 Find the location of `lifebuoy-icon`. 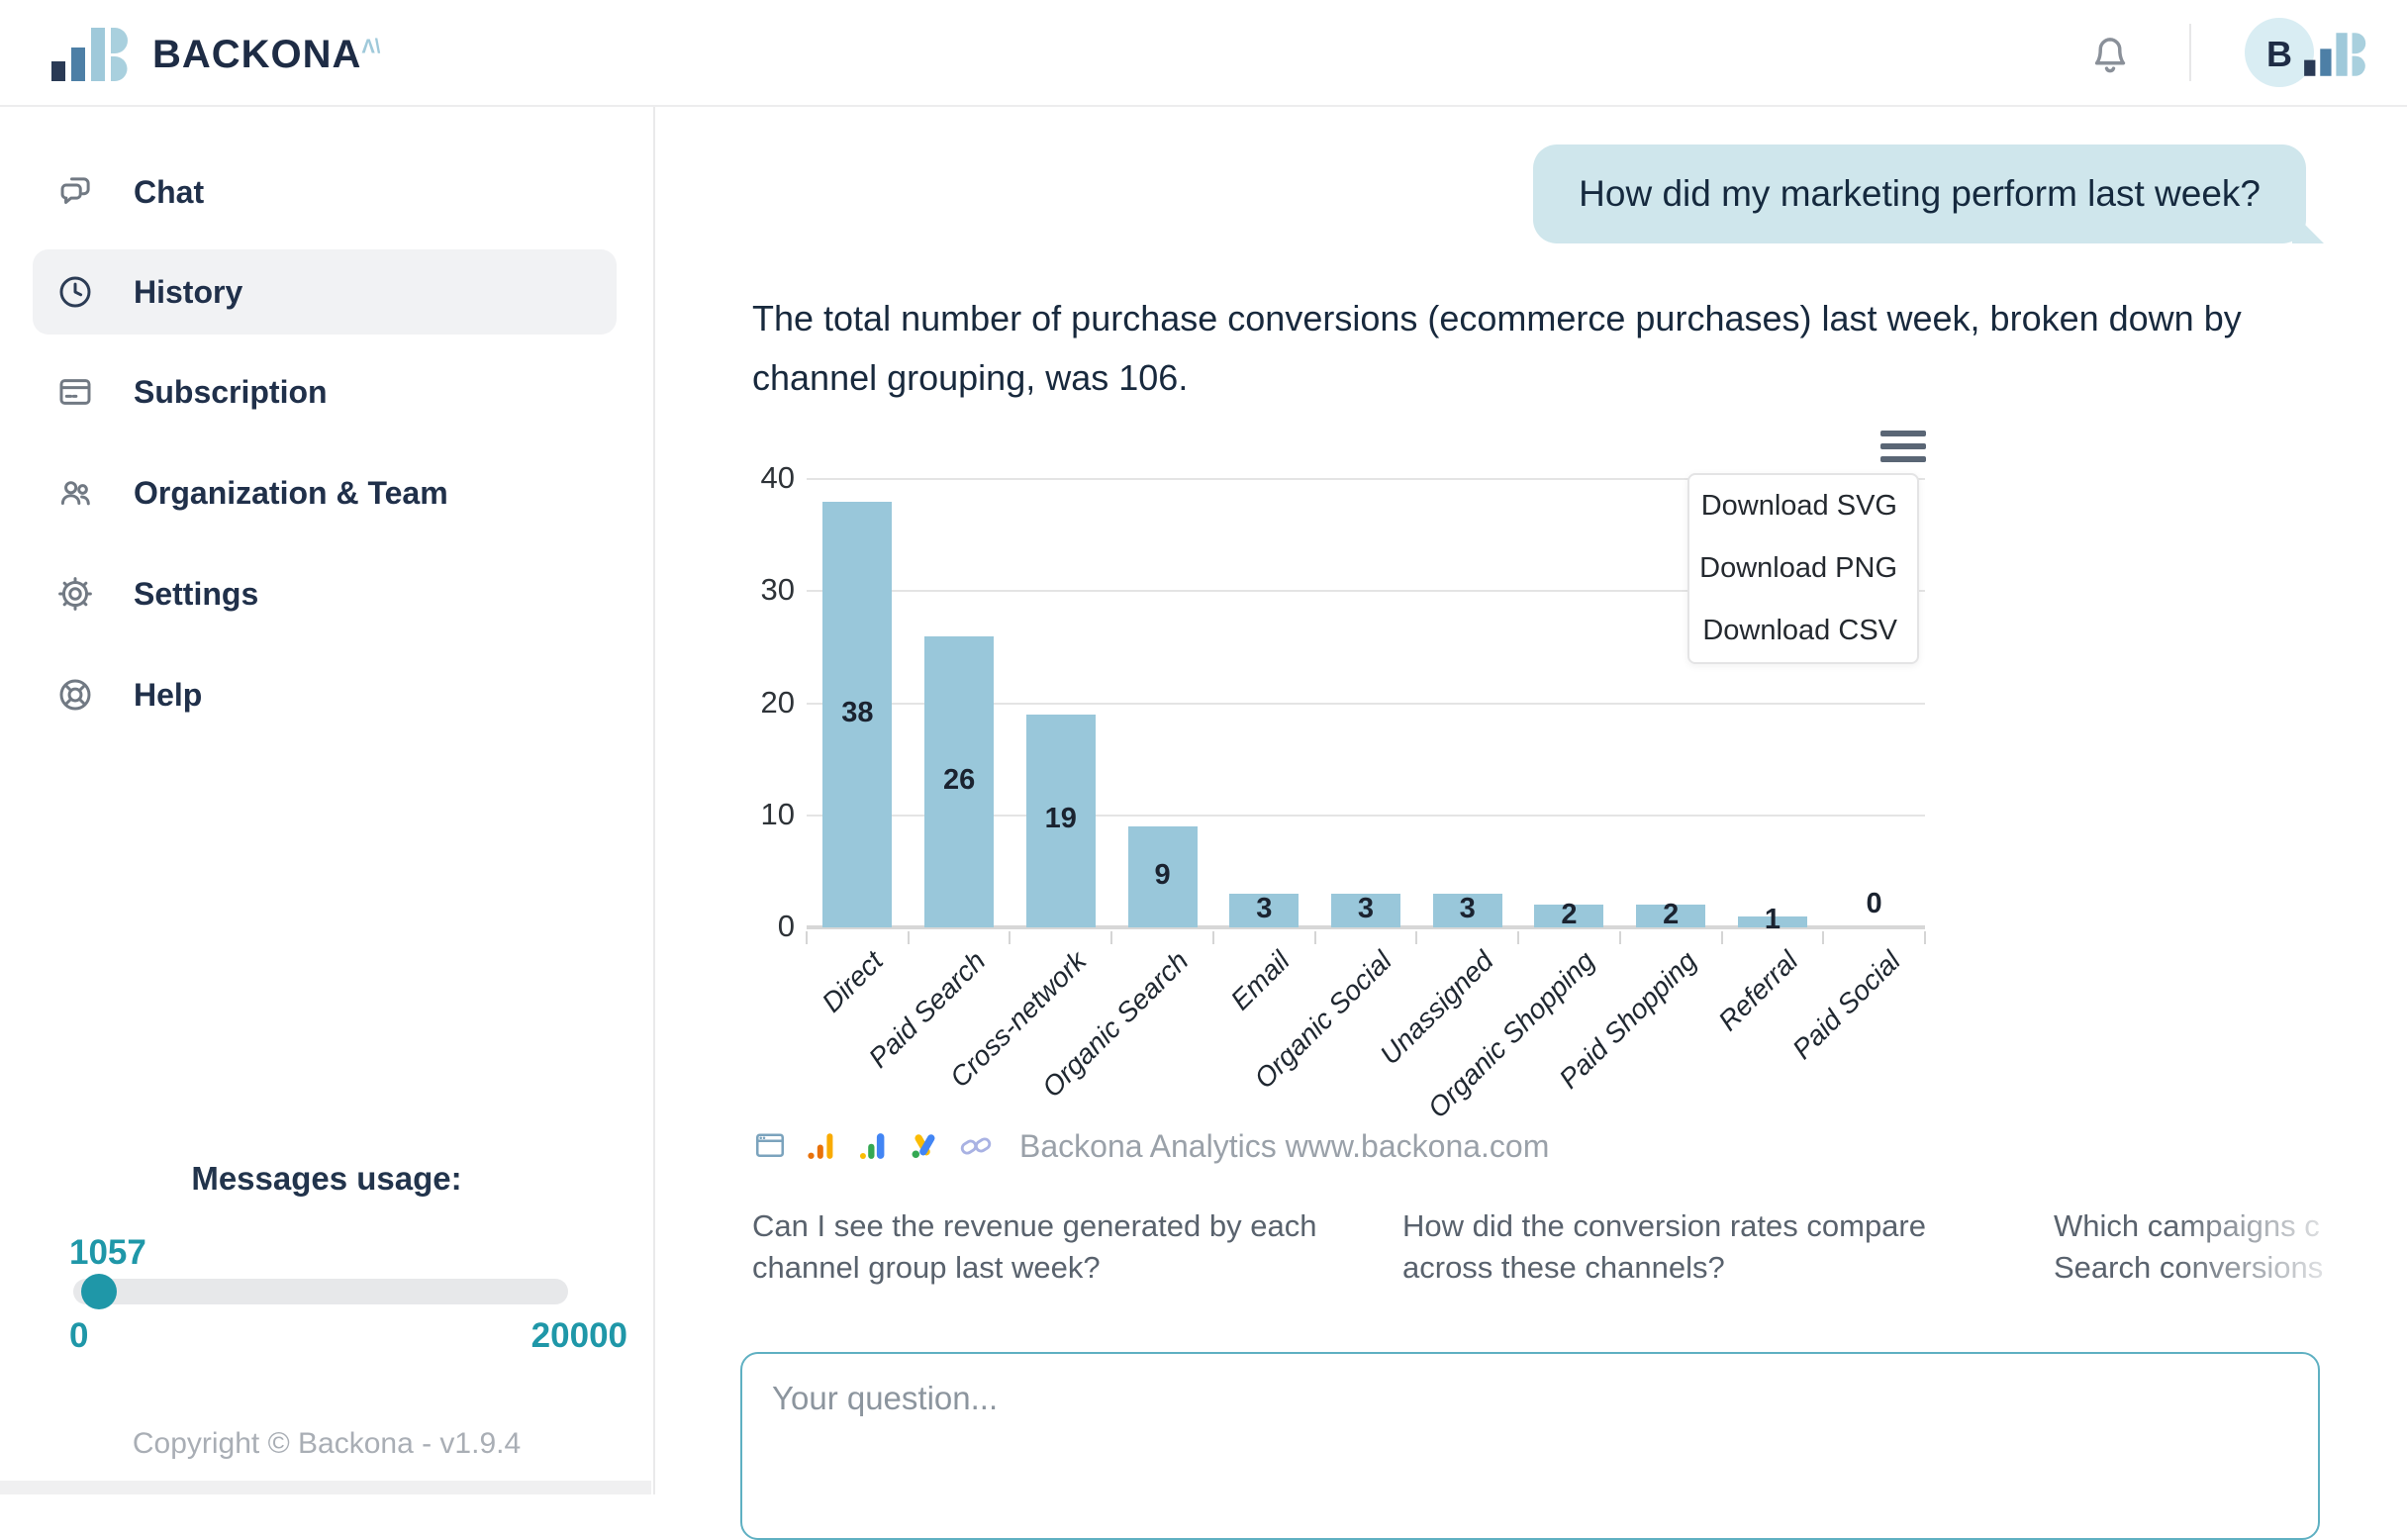

lifebuoy-icon is located at coordinates (75, 695).